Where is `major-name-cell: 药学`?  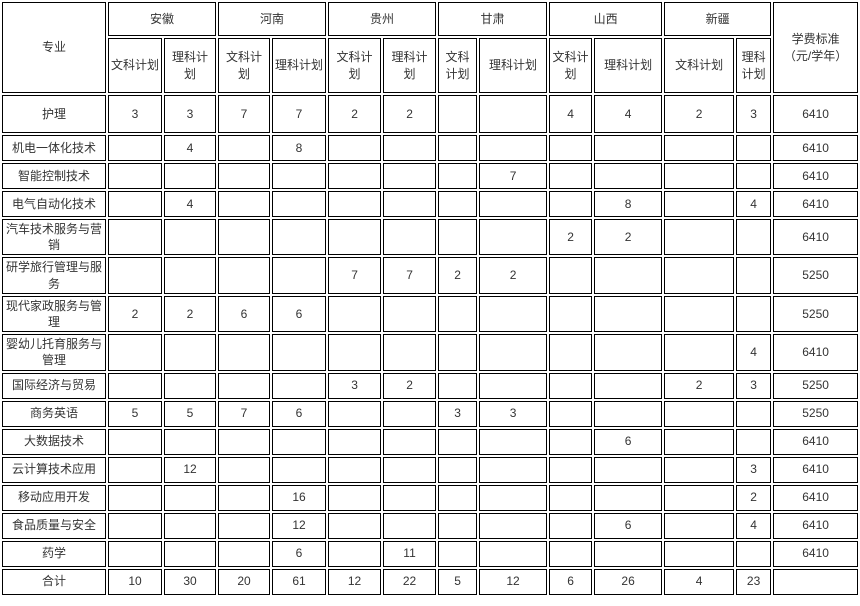
major-name-cell: 药学 is located at coordinates (54, 553).